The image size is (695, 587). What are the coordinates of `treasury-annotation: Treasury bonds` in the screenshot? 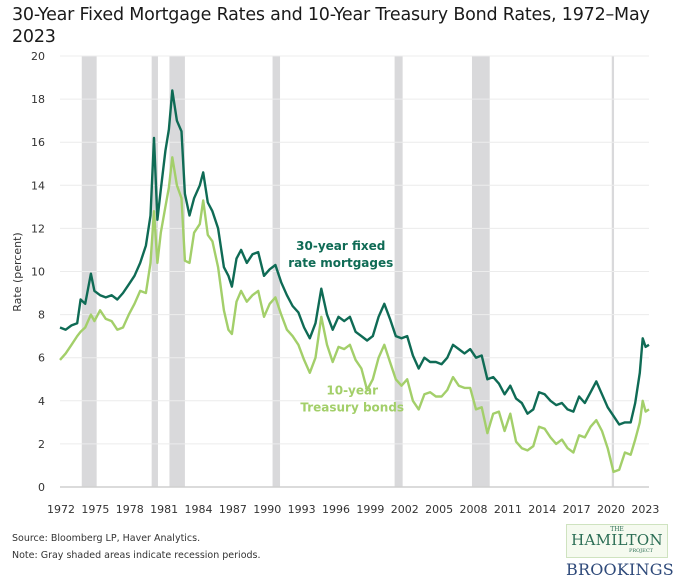 It's located at (352, 407).